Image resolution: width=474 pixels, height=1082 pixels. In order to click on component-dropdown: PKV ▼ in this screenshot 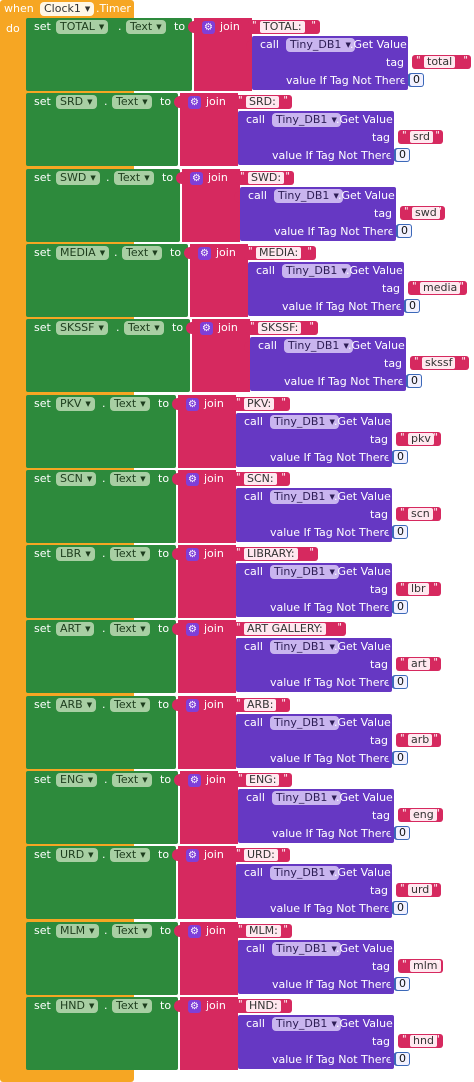, I will do `click(75, 403)`.